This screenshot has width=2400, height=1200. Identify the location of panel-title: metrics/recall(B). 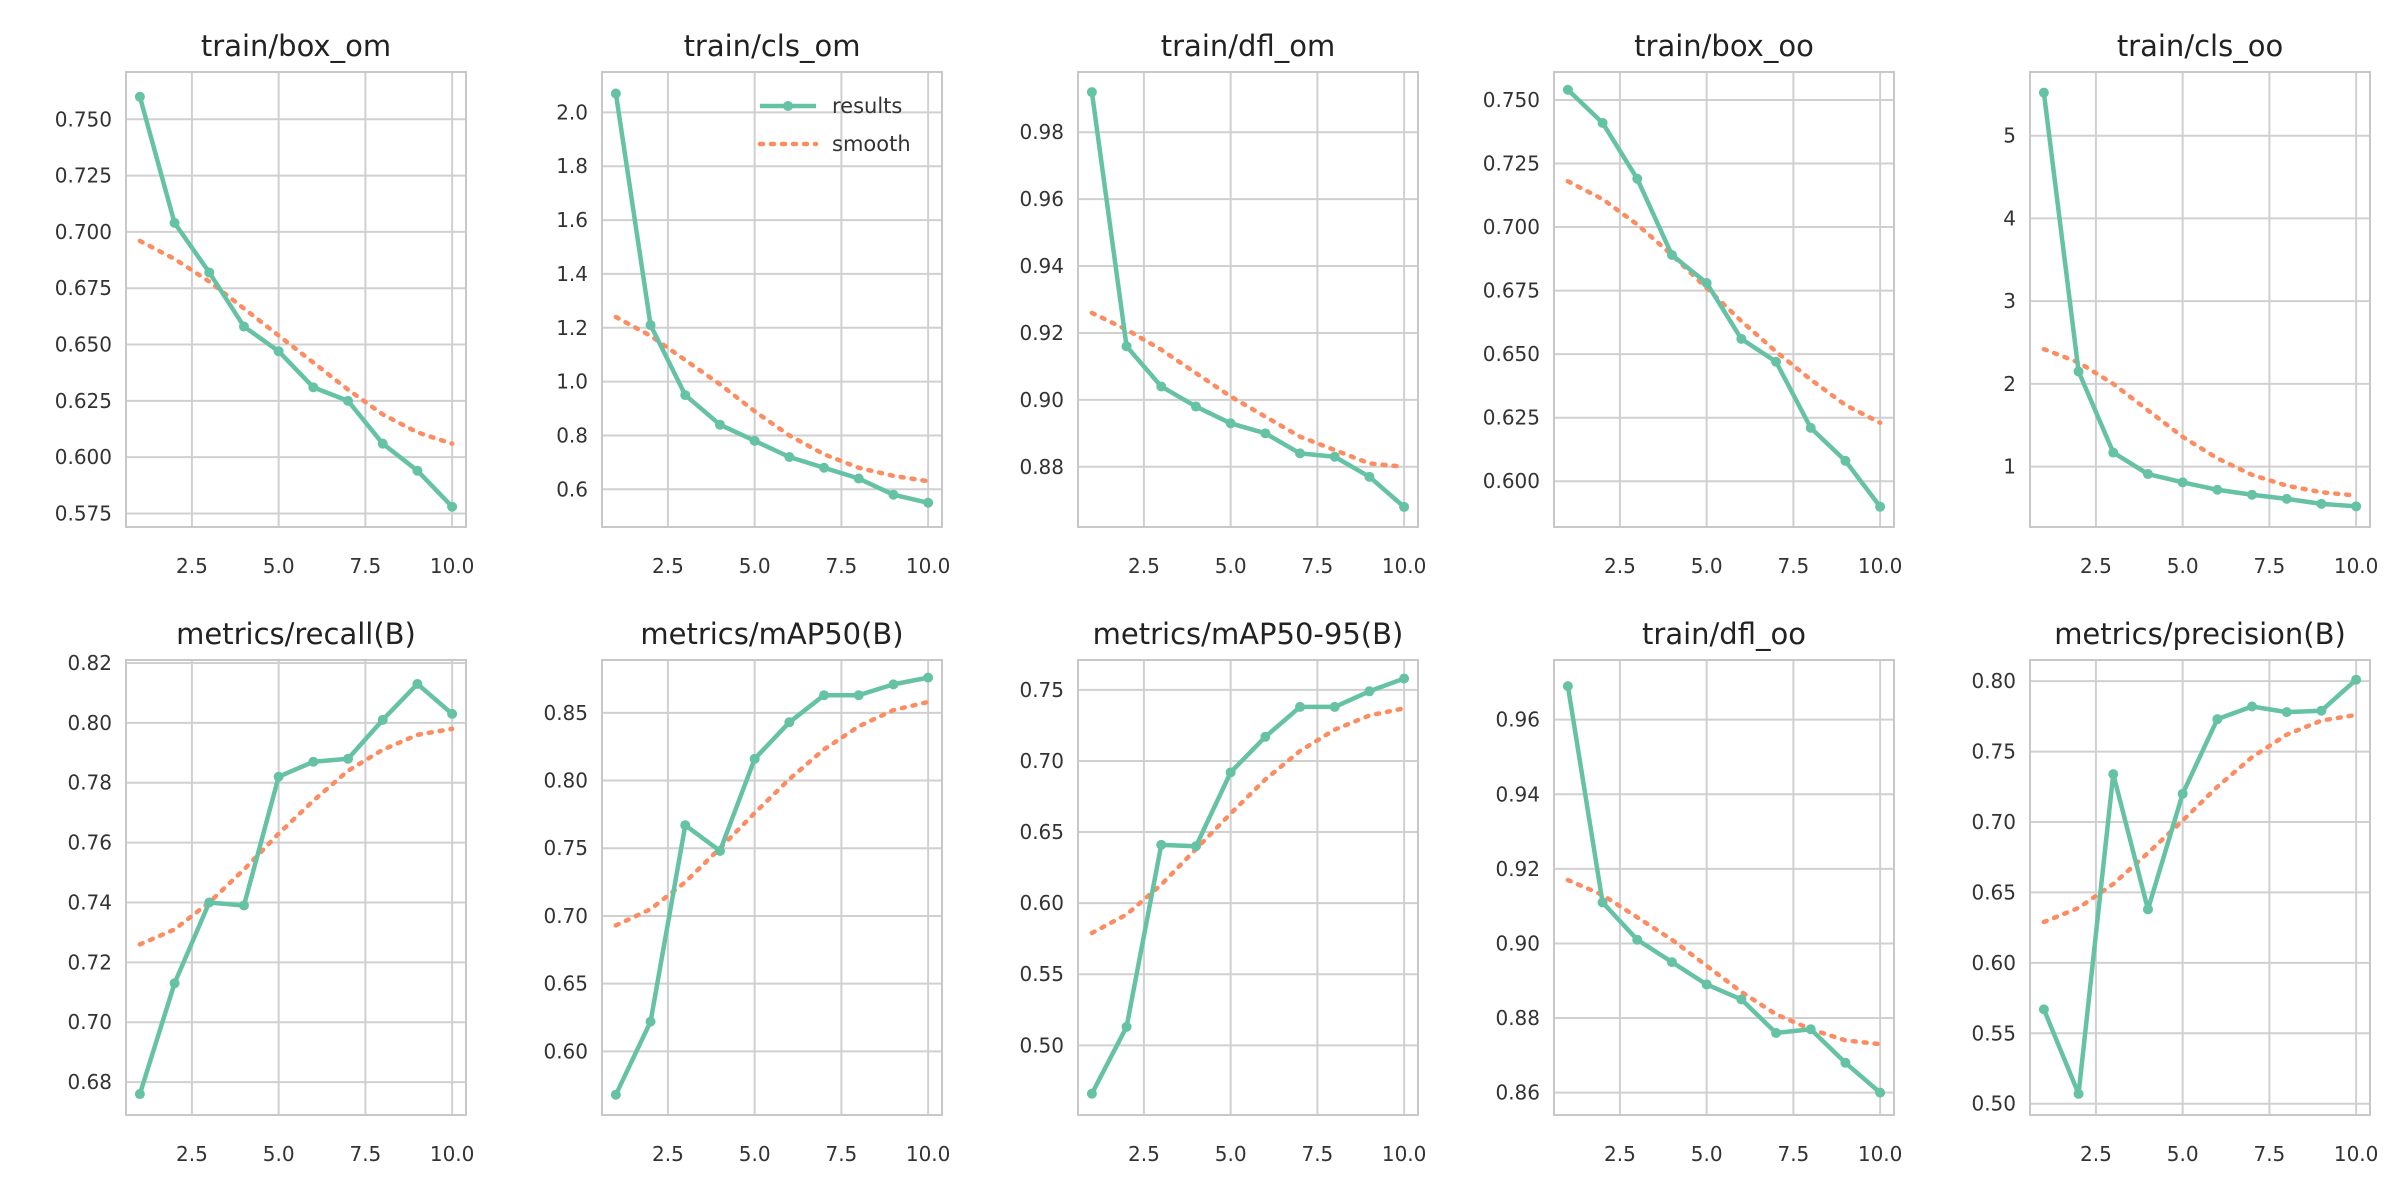
(296, 634).